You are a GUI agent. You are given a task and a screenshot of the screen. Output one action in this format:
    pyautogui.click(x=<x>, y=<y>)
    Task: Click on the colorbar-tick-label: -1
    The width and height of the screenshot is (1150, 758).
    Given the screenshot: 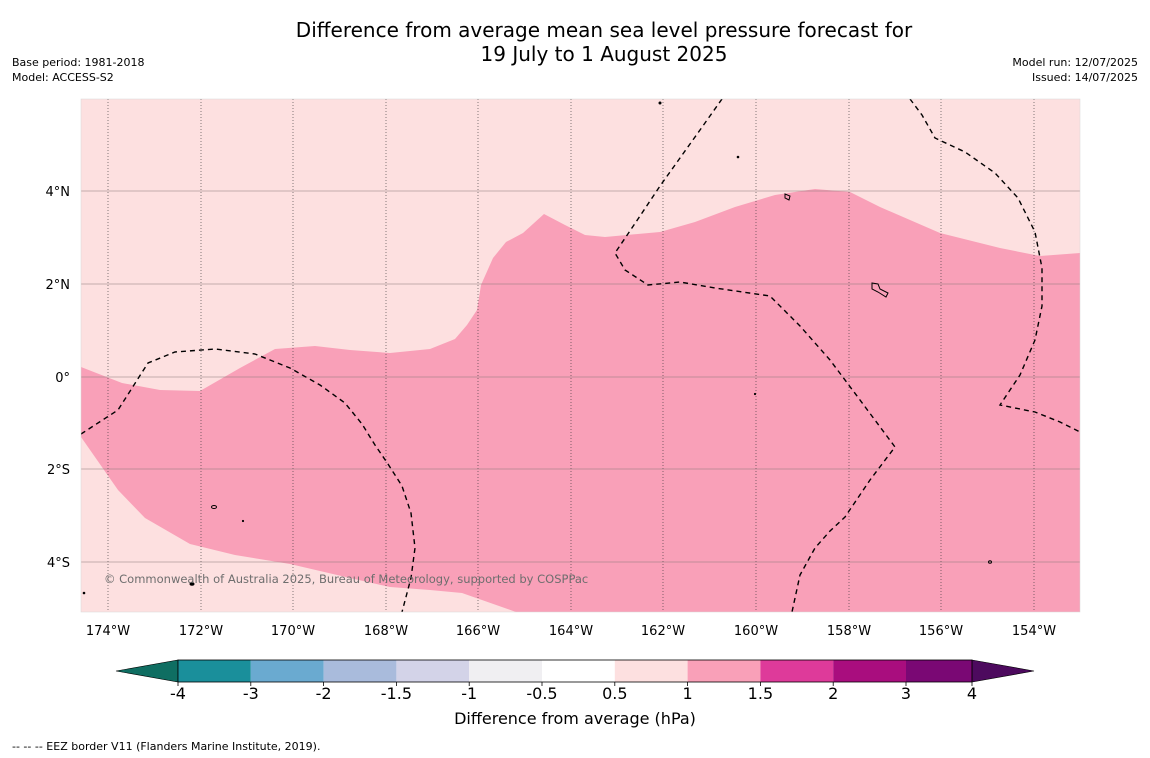 What is the action you would take?
    pyautogui.click(x=469, y=693)
    